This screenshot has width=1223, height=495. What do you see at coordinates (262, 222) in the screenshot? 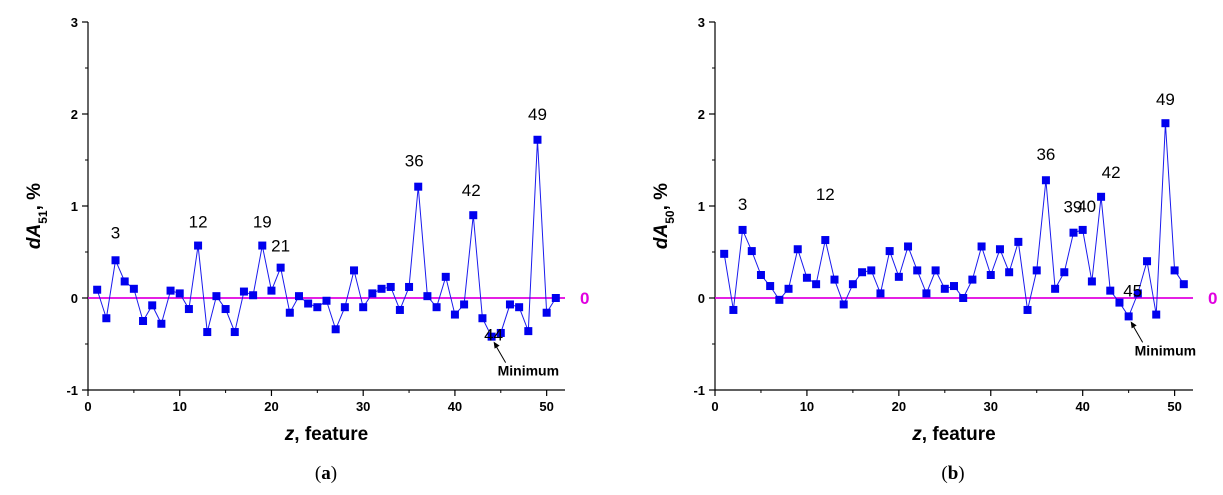
I see `point-annotation: 19` at bounding box center [262, 222].